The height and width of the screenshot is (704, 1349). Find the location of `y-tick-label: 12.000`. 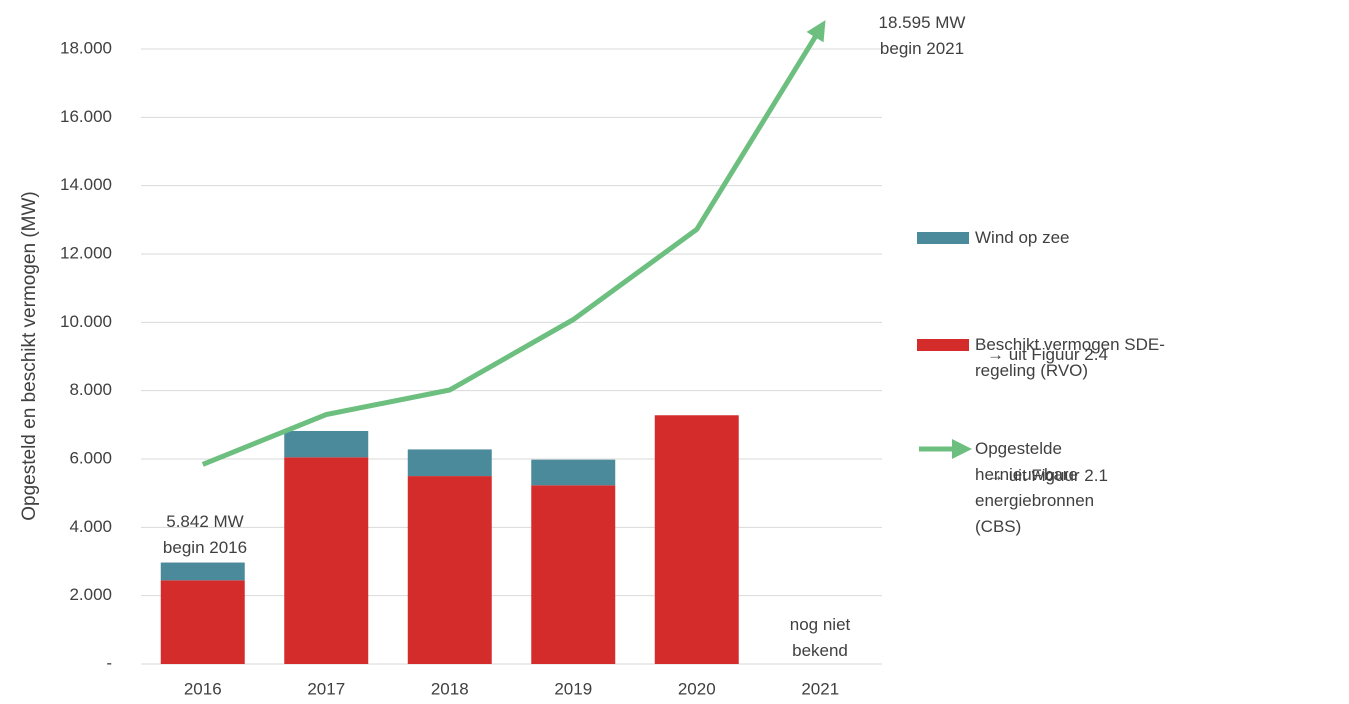

y-tick-label: 12.000 is located at coordinates (86, 252).